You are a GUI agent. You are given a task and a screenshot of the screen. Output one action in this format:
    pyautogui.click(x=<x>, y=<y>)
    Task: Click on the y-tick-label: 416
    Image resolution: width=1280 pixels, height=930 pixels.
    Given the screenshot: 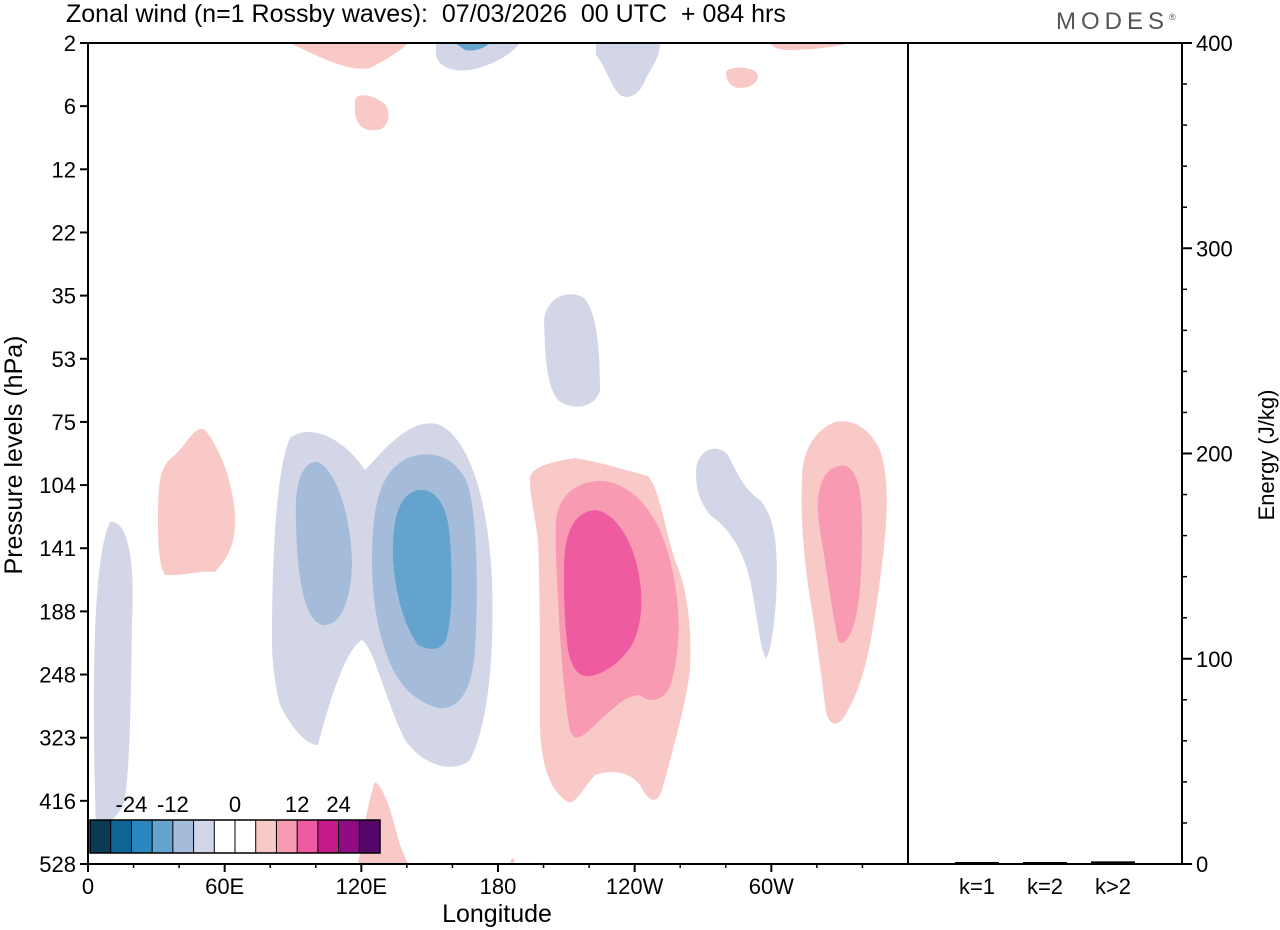 What is the action you would take?
    pyautogui.click(x=57, y=801)
    